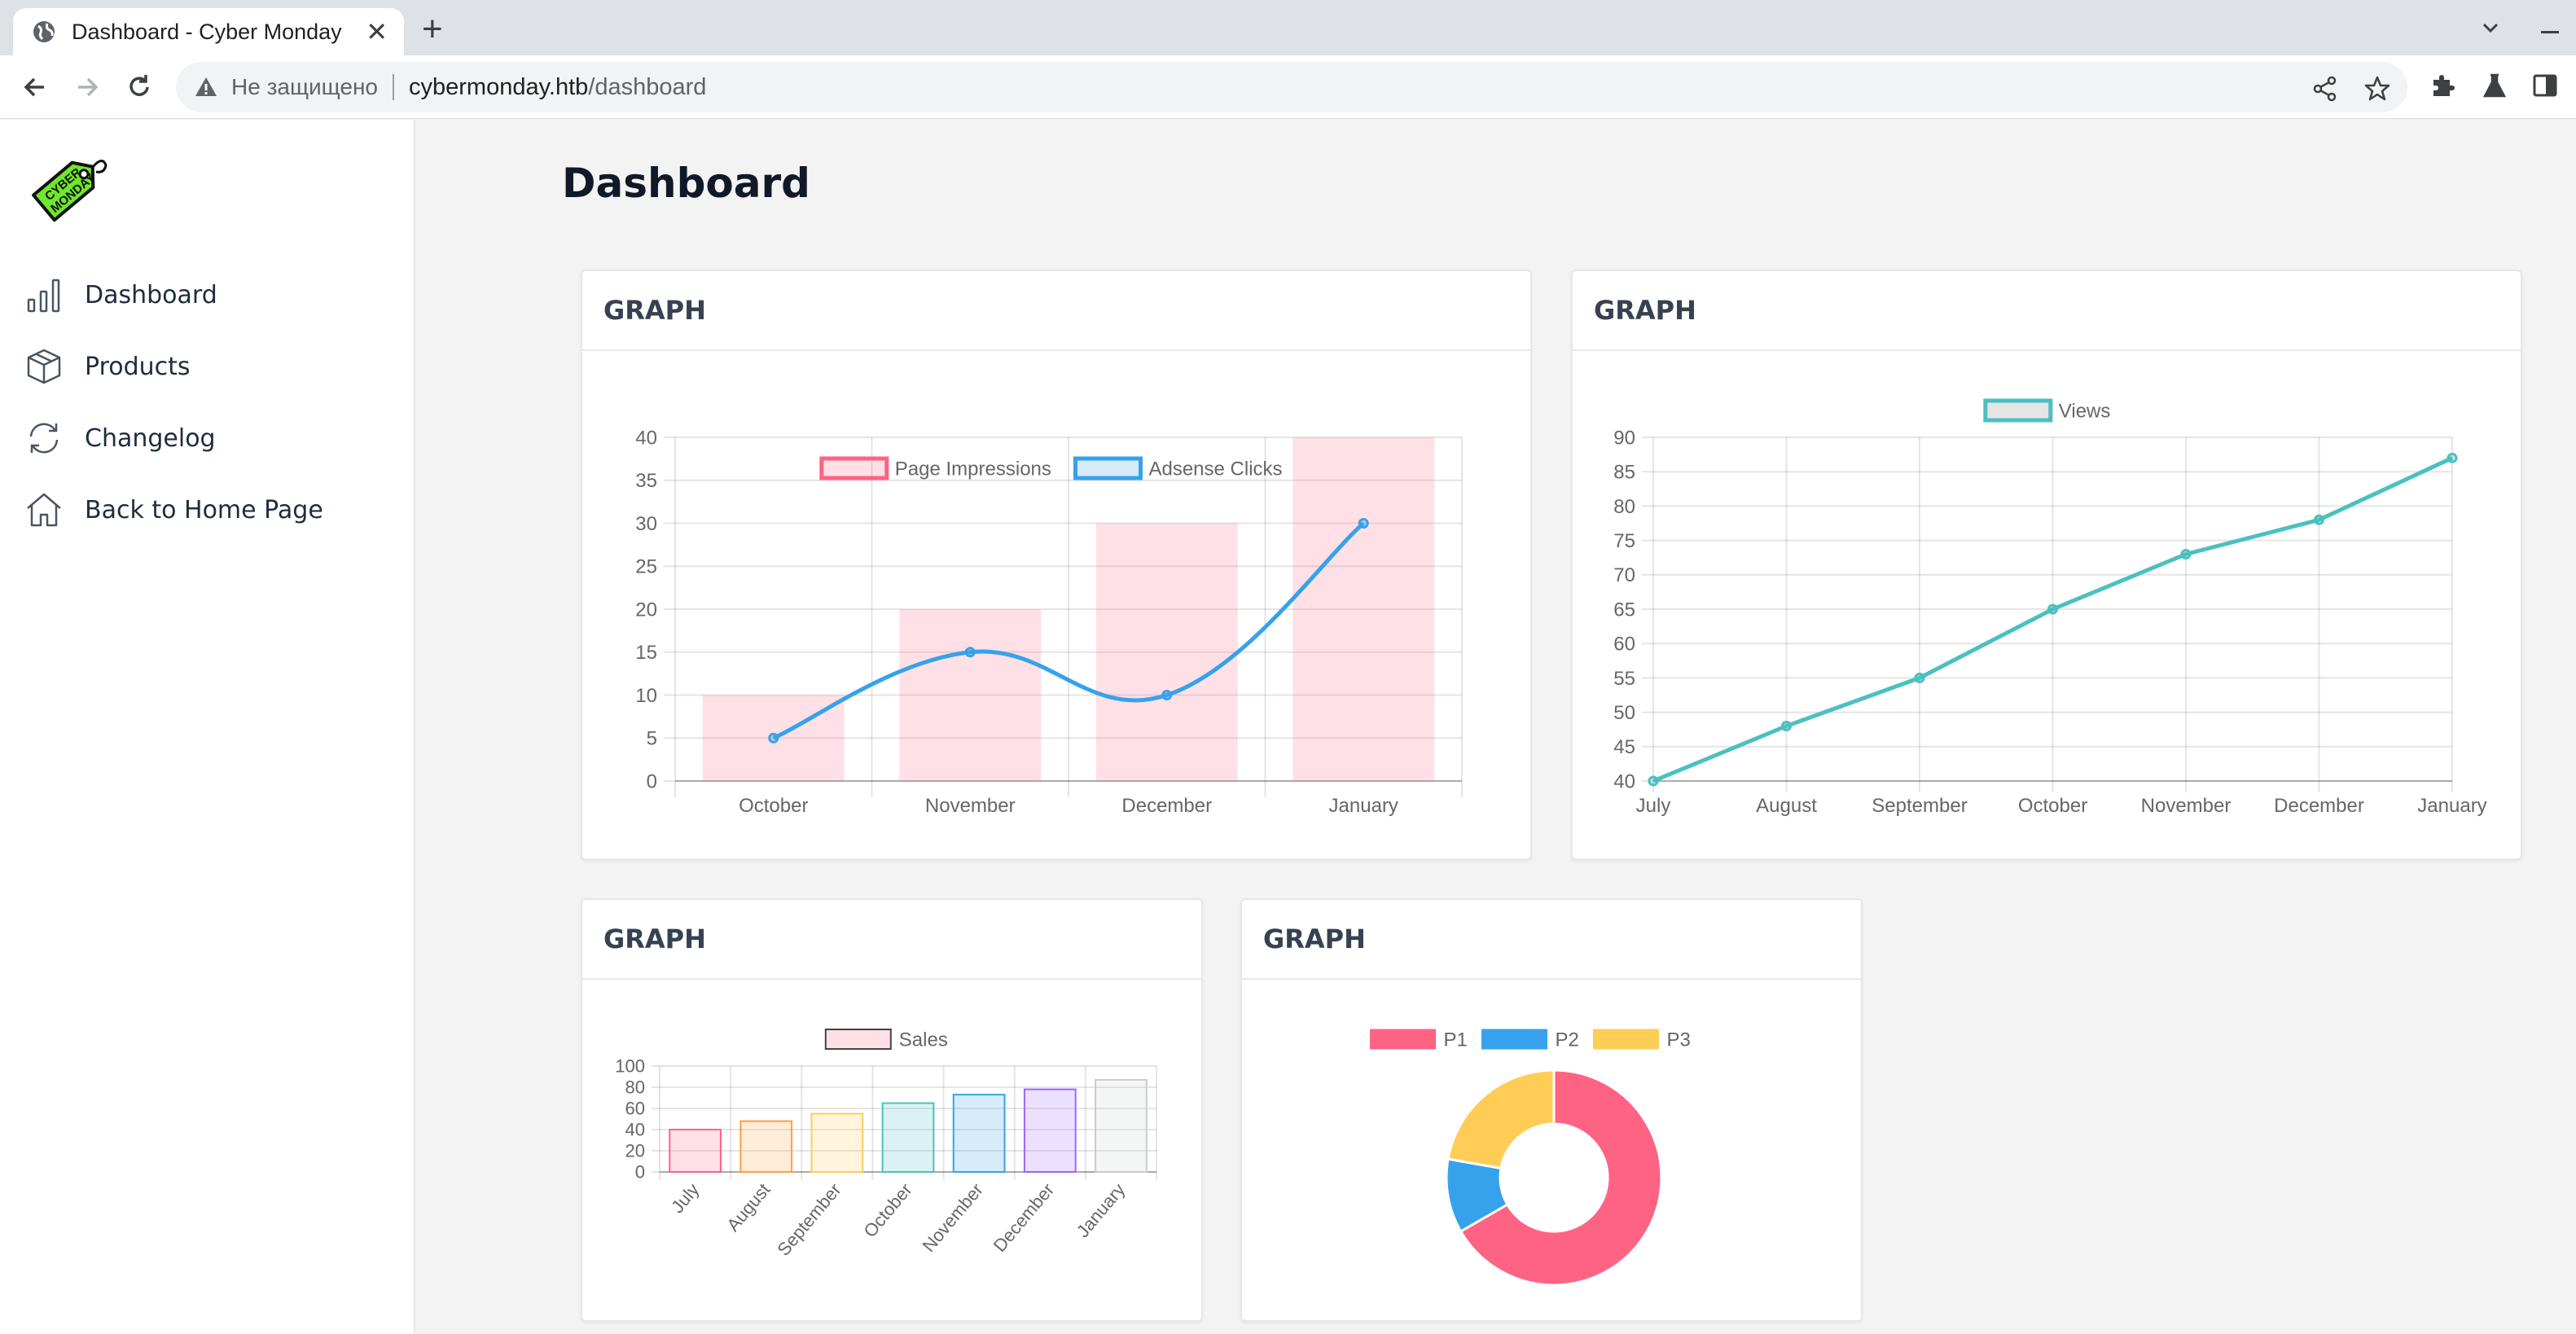 The height and width of the screenshot is (1334, 2576). What do you see at coordinates (151, 294) in the screenshot?
I see `sidebar-item-label: Dashboard` at bounding box center [151, 294].